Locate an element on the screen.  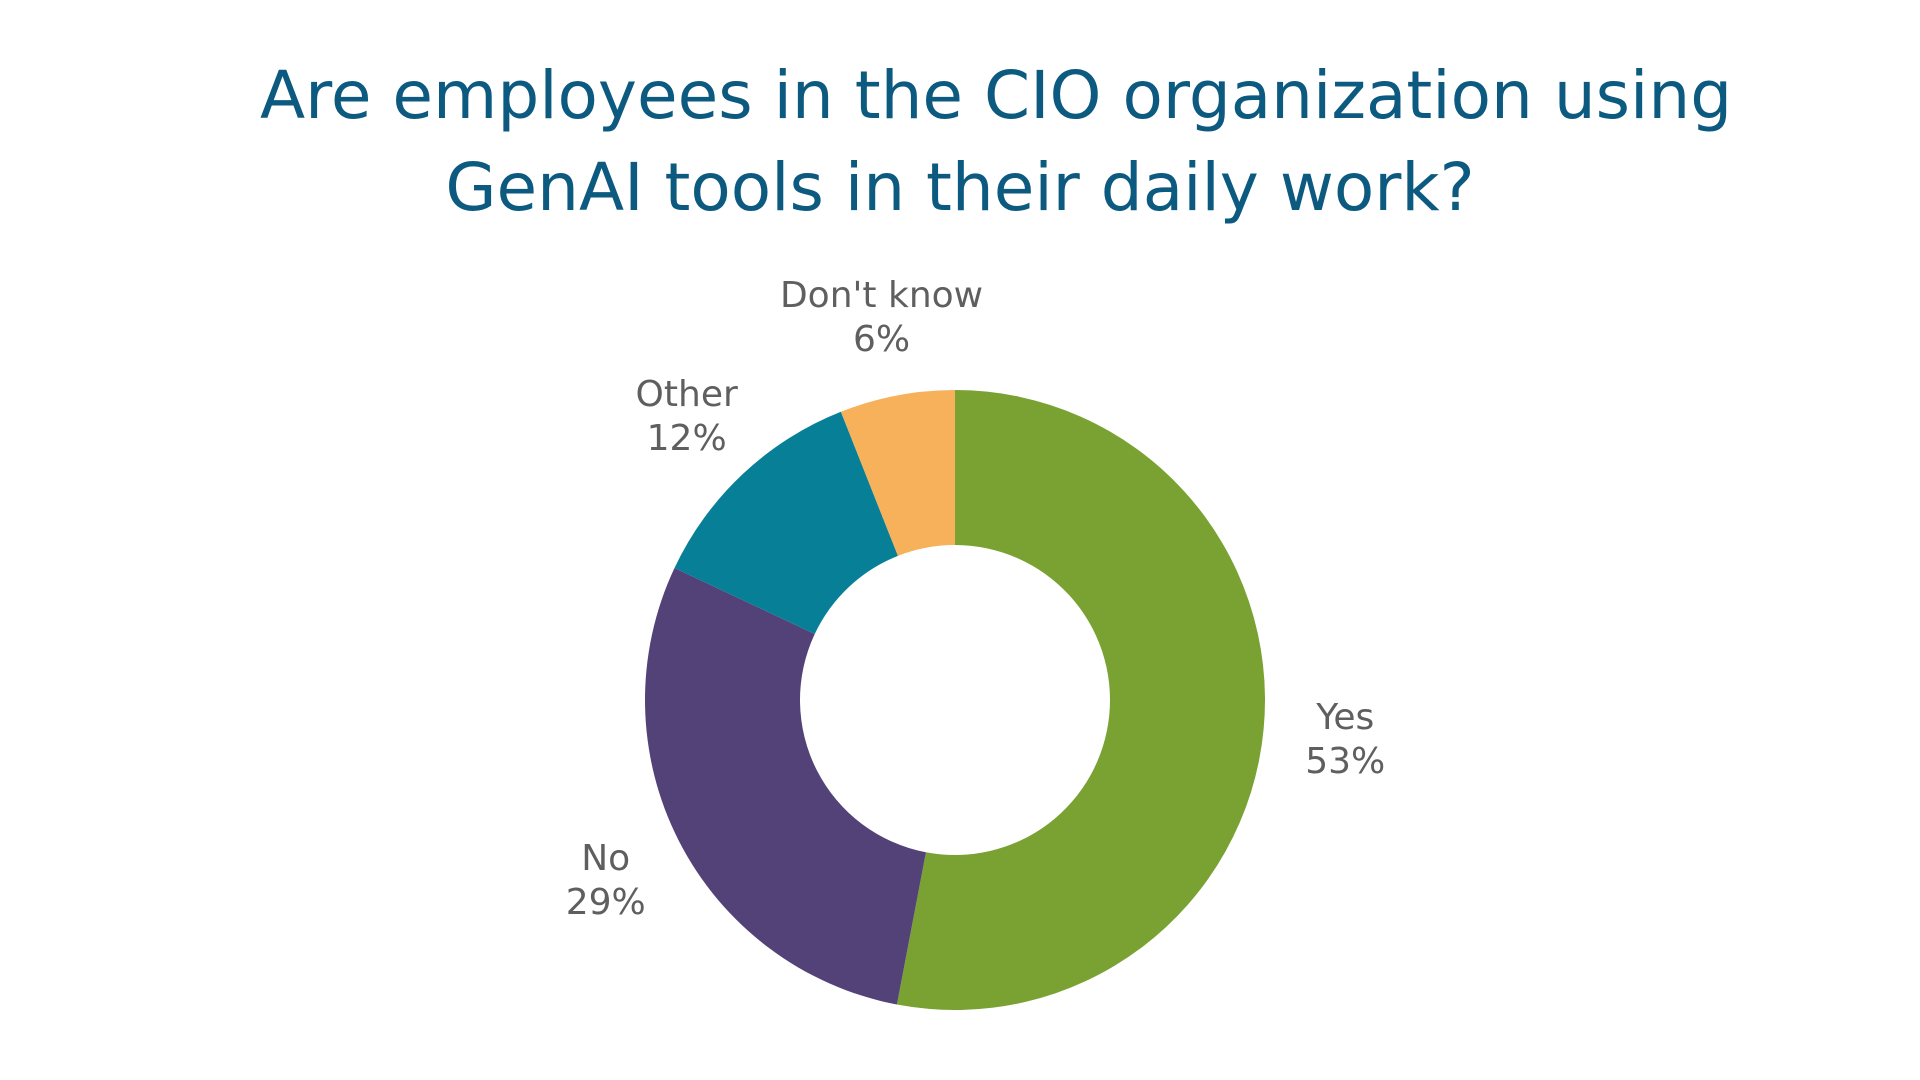
slice-category-other: Other is located at coordinates (687, 394).